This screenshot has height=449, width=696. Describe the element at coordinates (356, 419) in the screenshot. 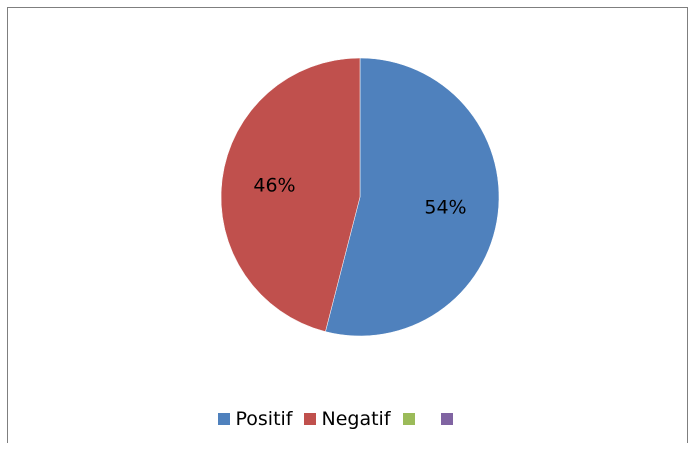

I see `legend-label: Negatif` at that location.